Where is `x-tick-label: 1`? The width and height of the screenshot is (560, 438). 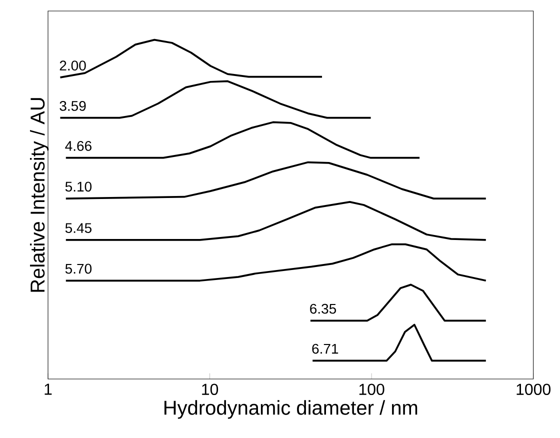
x-tick-label: 1 is located at coordinates (48, 389).